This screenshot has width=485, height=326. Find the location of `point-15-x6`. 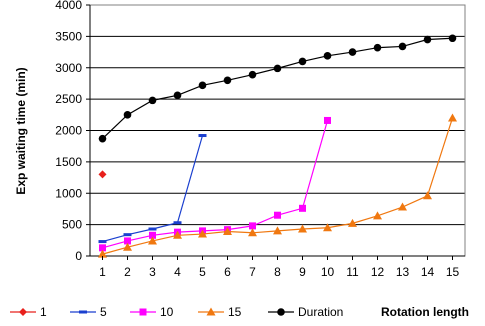

point-15-x6 is located at coordinates (227, 231).